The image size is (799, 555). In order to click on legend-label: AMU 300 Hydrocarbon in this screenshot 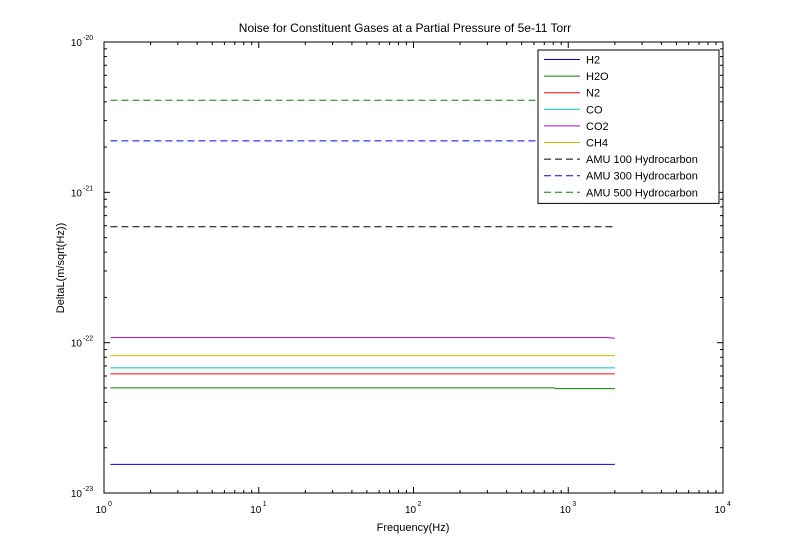, I will do `click(642, 177)`.